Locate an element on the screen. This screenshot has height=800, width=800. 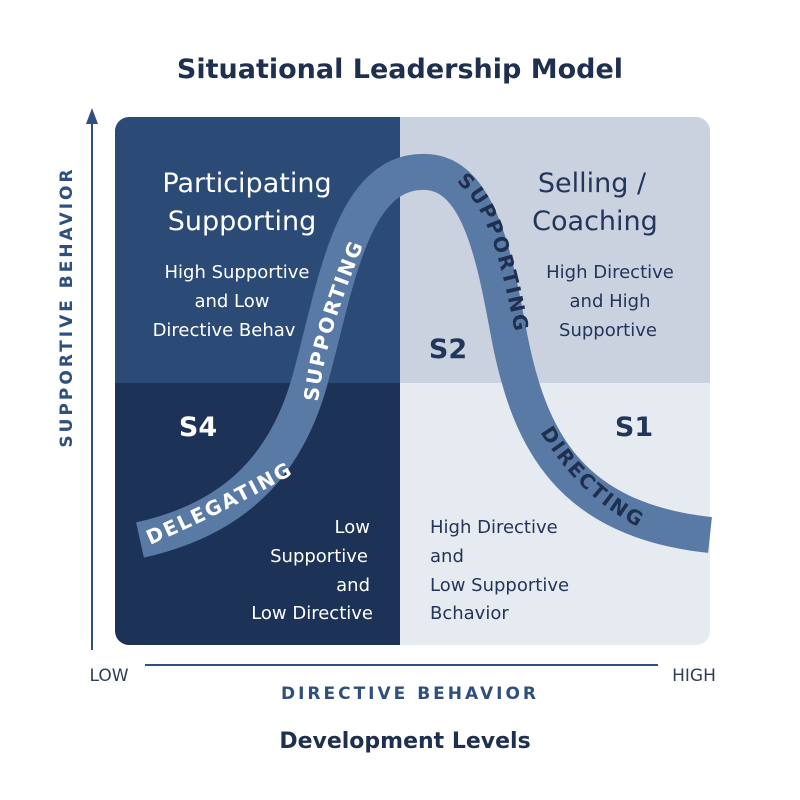
quadrant-bottom-right-desc-4: Bchavior is located at coordinates (469, 613).